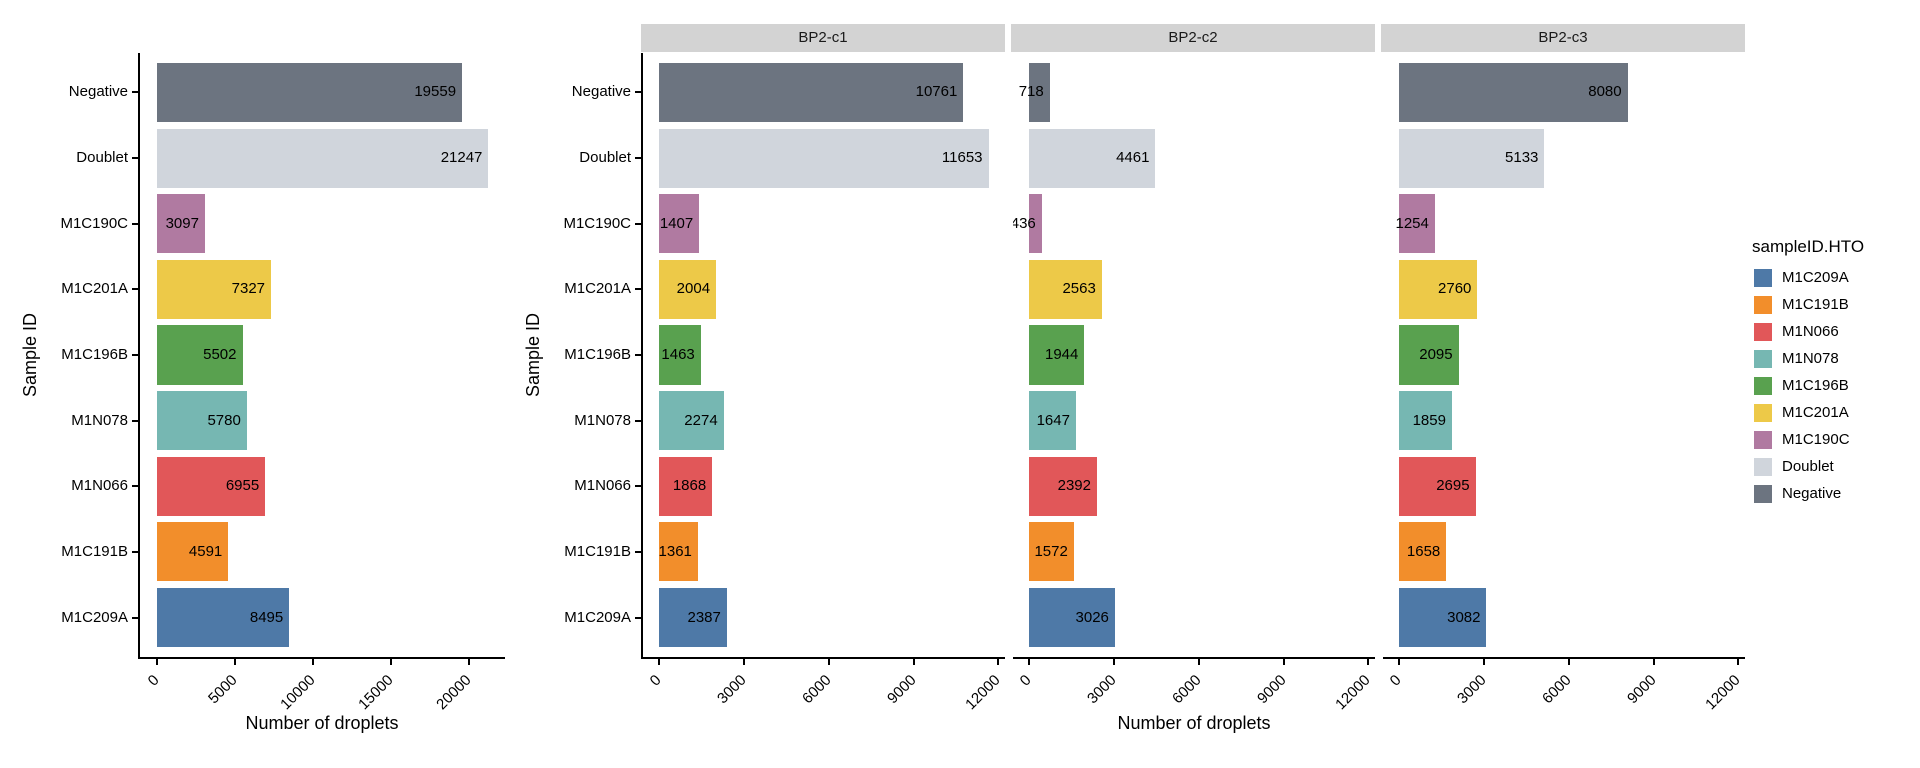 The image size is (1920, 768). What do you see at coordinates (435, 92) in the screenshot?
I see `bar-value-label: 19559` at bounding box center [435, 92].